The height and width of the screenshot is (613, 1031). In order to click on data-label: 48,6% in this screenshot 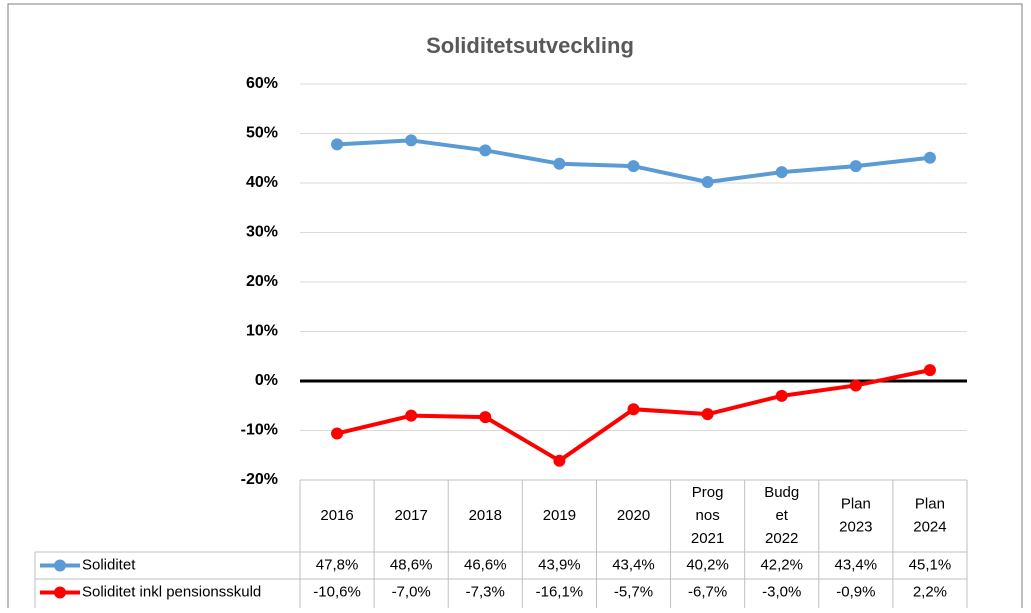, I will do `click(411, 564)`.